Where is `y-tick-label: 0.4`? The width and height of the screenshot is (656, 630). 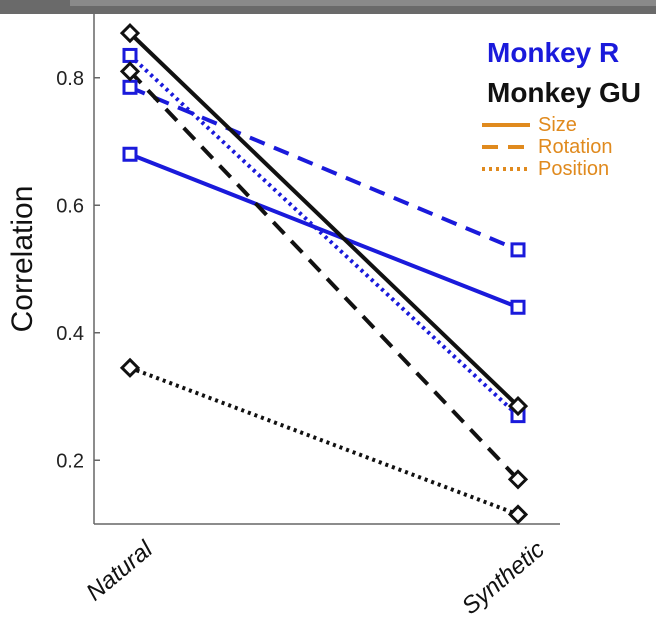
y-tick-label: 0.4 is located at coordinates (70, 334).